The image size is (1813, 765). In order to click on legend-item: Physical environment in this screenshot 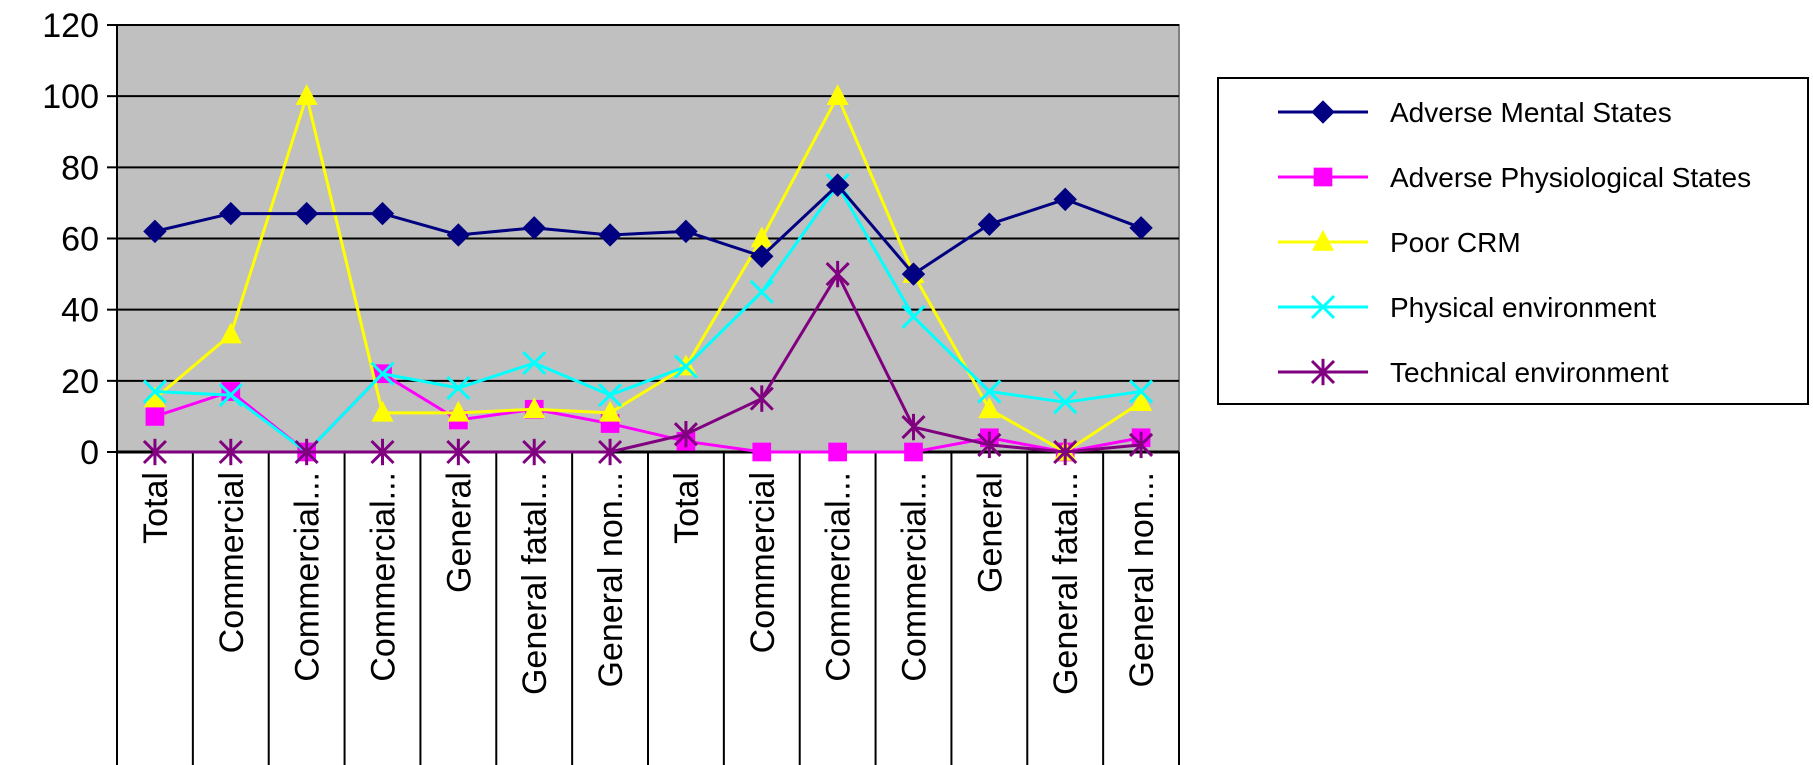, I will do `click(1467, 307)`.